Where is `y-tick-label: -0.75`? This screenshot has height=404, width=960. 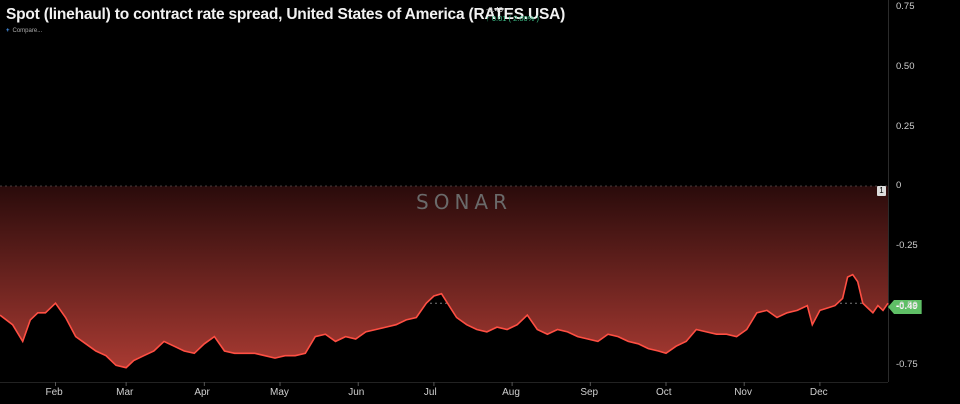 y-tick-label: -0.75 is located at coordinates (907, 365).